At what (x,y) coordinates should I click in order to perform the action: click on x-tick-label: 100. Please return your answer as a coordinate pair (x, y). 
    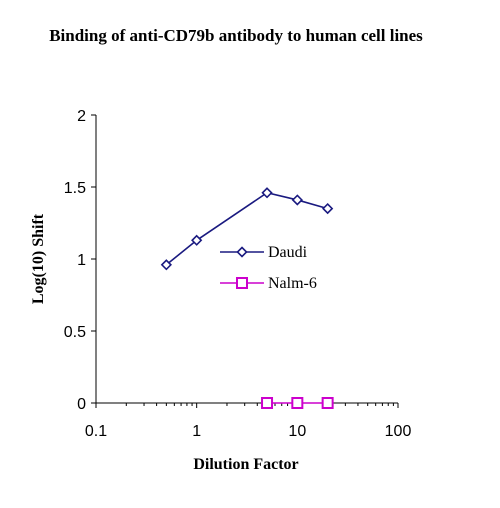
    Looking at the image, I should click on (398, 431).